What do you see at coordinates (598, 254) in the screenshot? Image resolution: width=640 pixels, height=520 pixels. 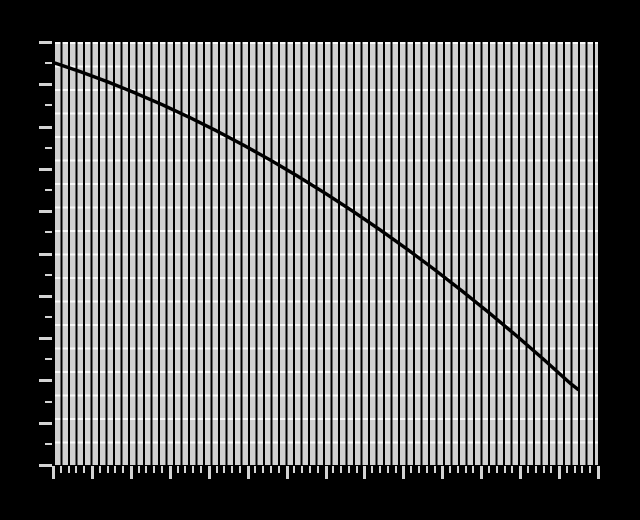 I see `axis-spine-right` at bounding box center [598, 254].